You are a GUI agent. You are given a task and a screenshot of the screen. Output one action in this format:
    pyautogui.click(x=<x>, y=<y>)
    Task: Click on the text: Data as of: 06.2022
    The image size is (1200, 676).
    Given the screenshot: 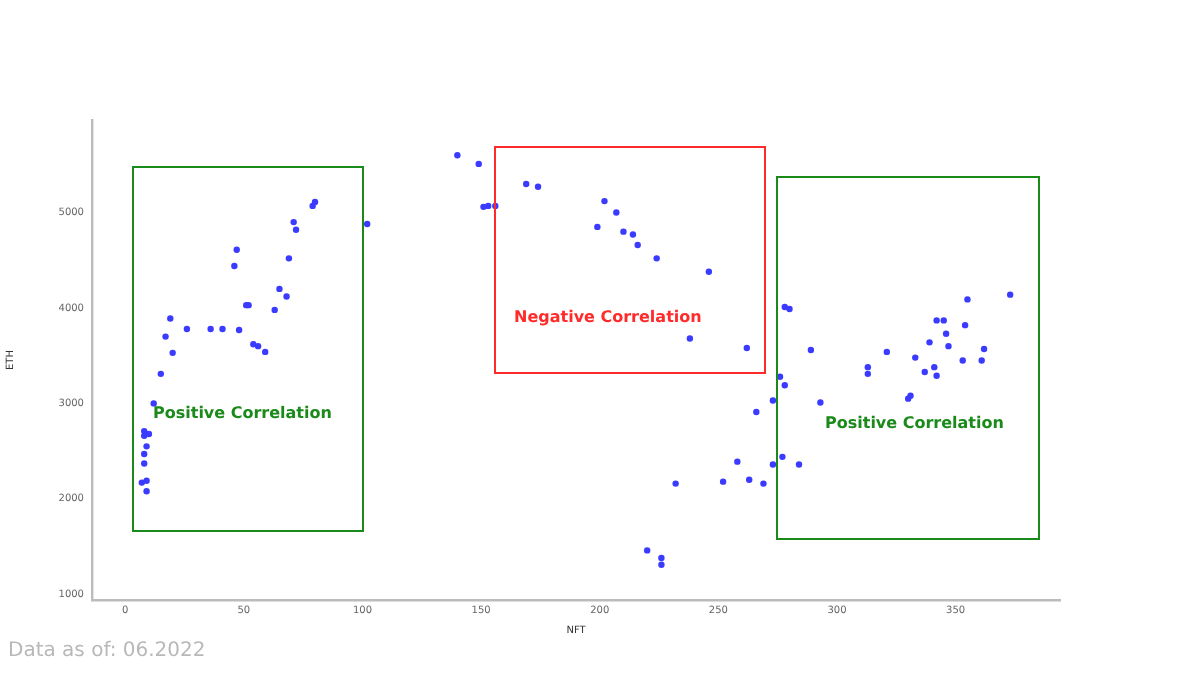 What is the action you would take?
    pyautogui.click(x=107, y=651)
    